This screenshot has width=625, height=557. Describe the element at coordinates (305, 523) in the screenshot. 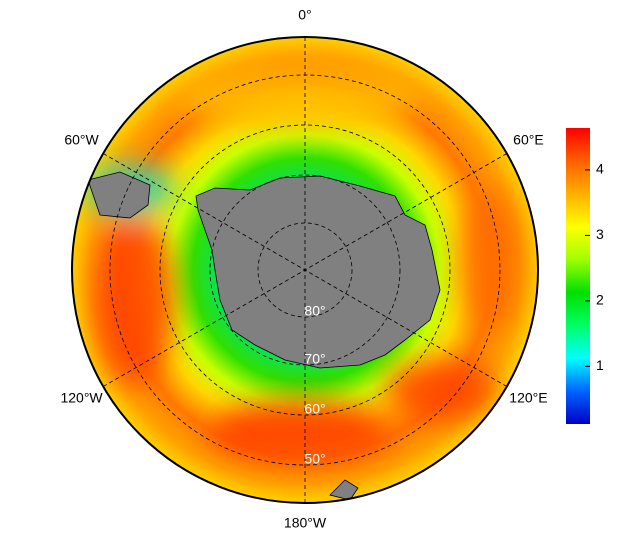

I see `lon-label: 180°W` at that location.